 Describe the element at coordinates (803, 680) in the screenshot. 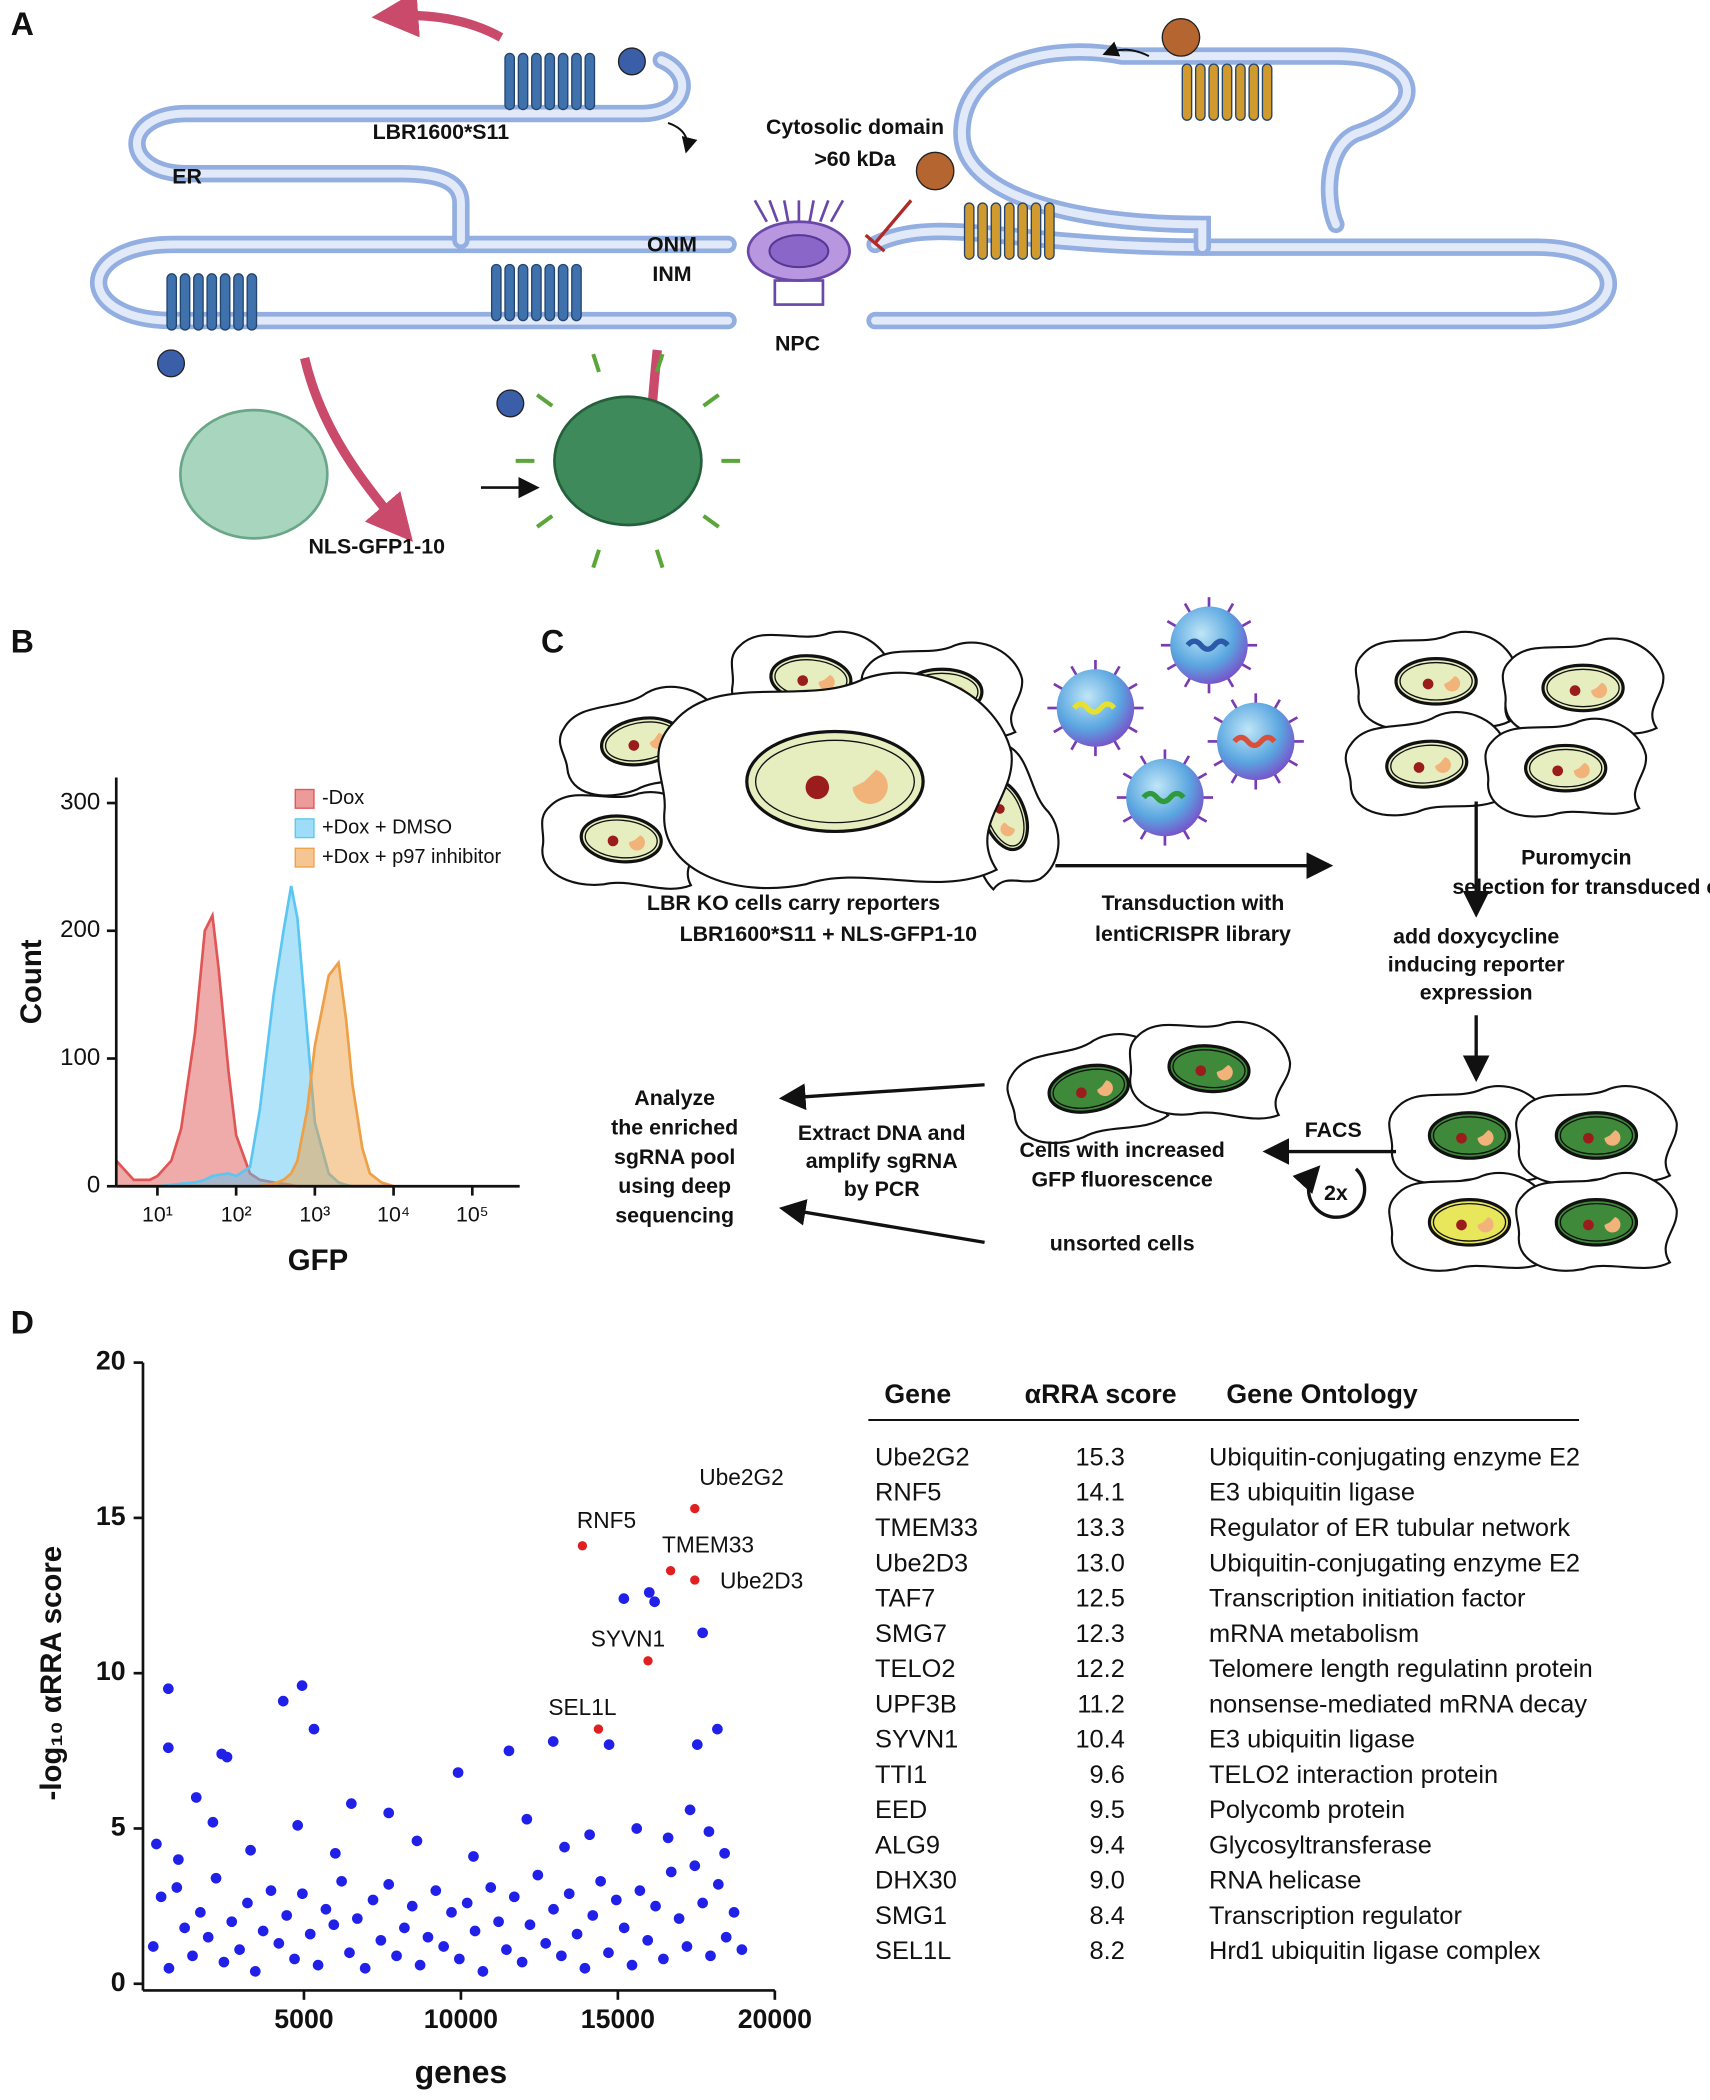

I see `nucleolus` at that location.